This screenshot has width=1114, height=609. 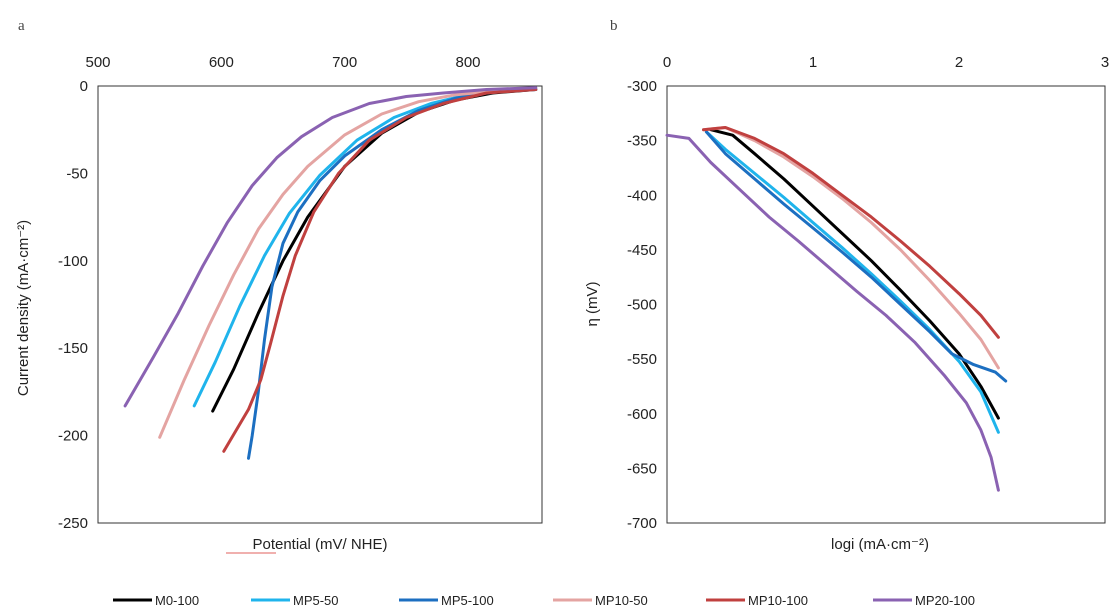 What do you see at coordinates (642, 468) in the screenshot?
I see `panel-b-y-tick-7: -650` at bounding box center [642, 468].